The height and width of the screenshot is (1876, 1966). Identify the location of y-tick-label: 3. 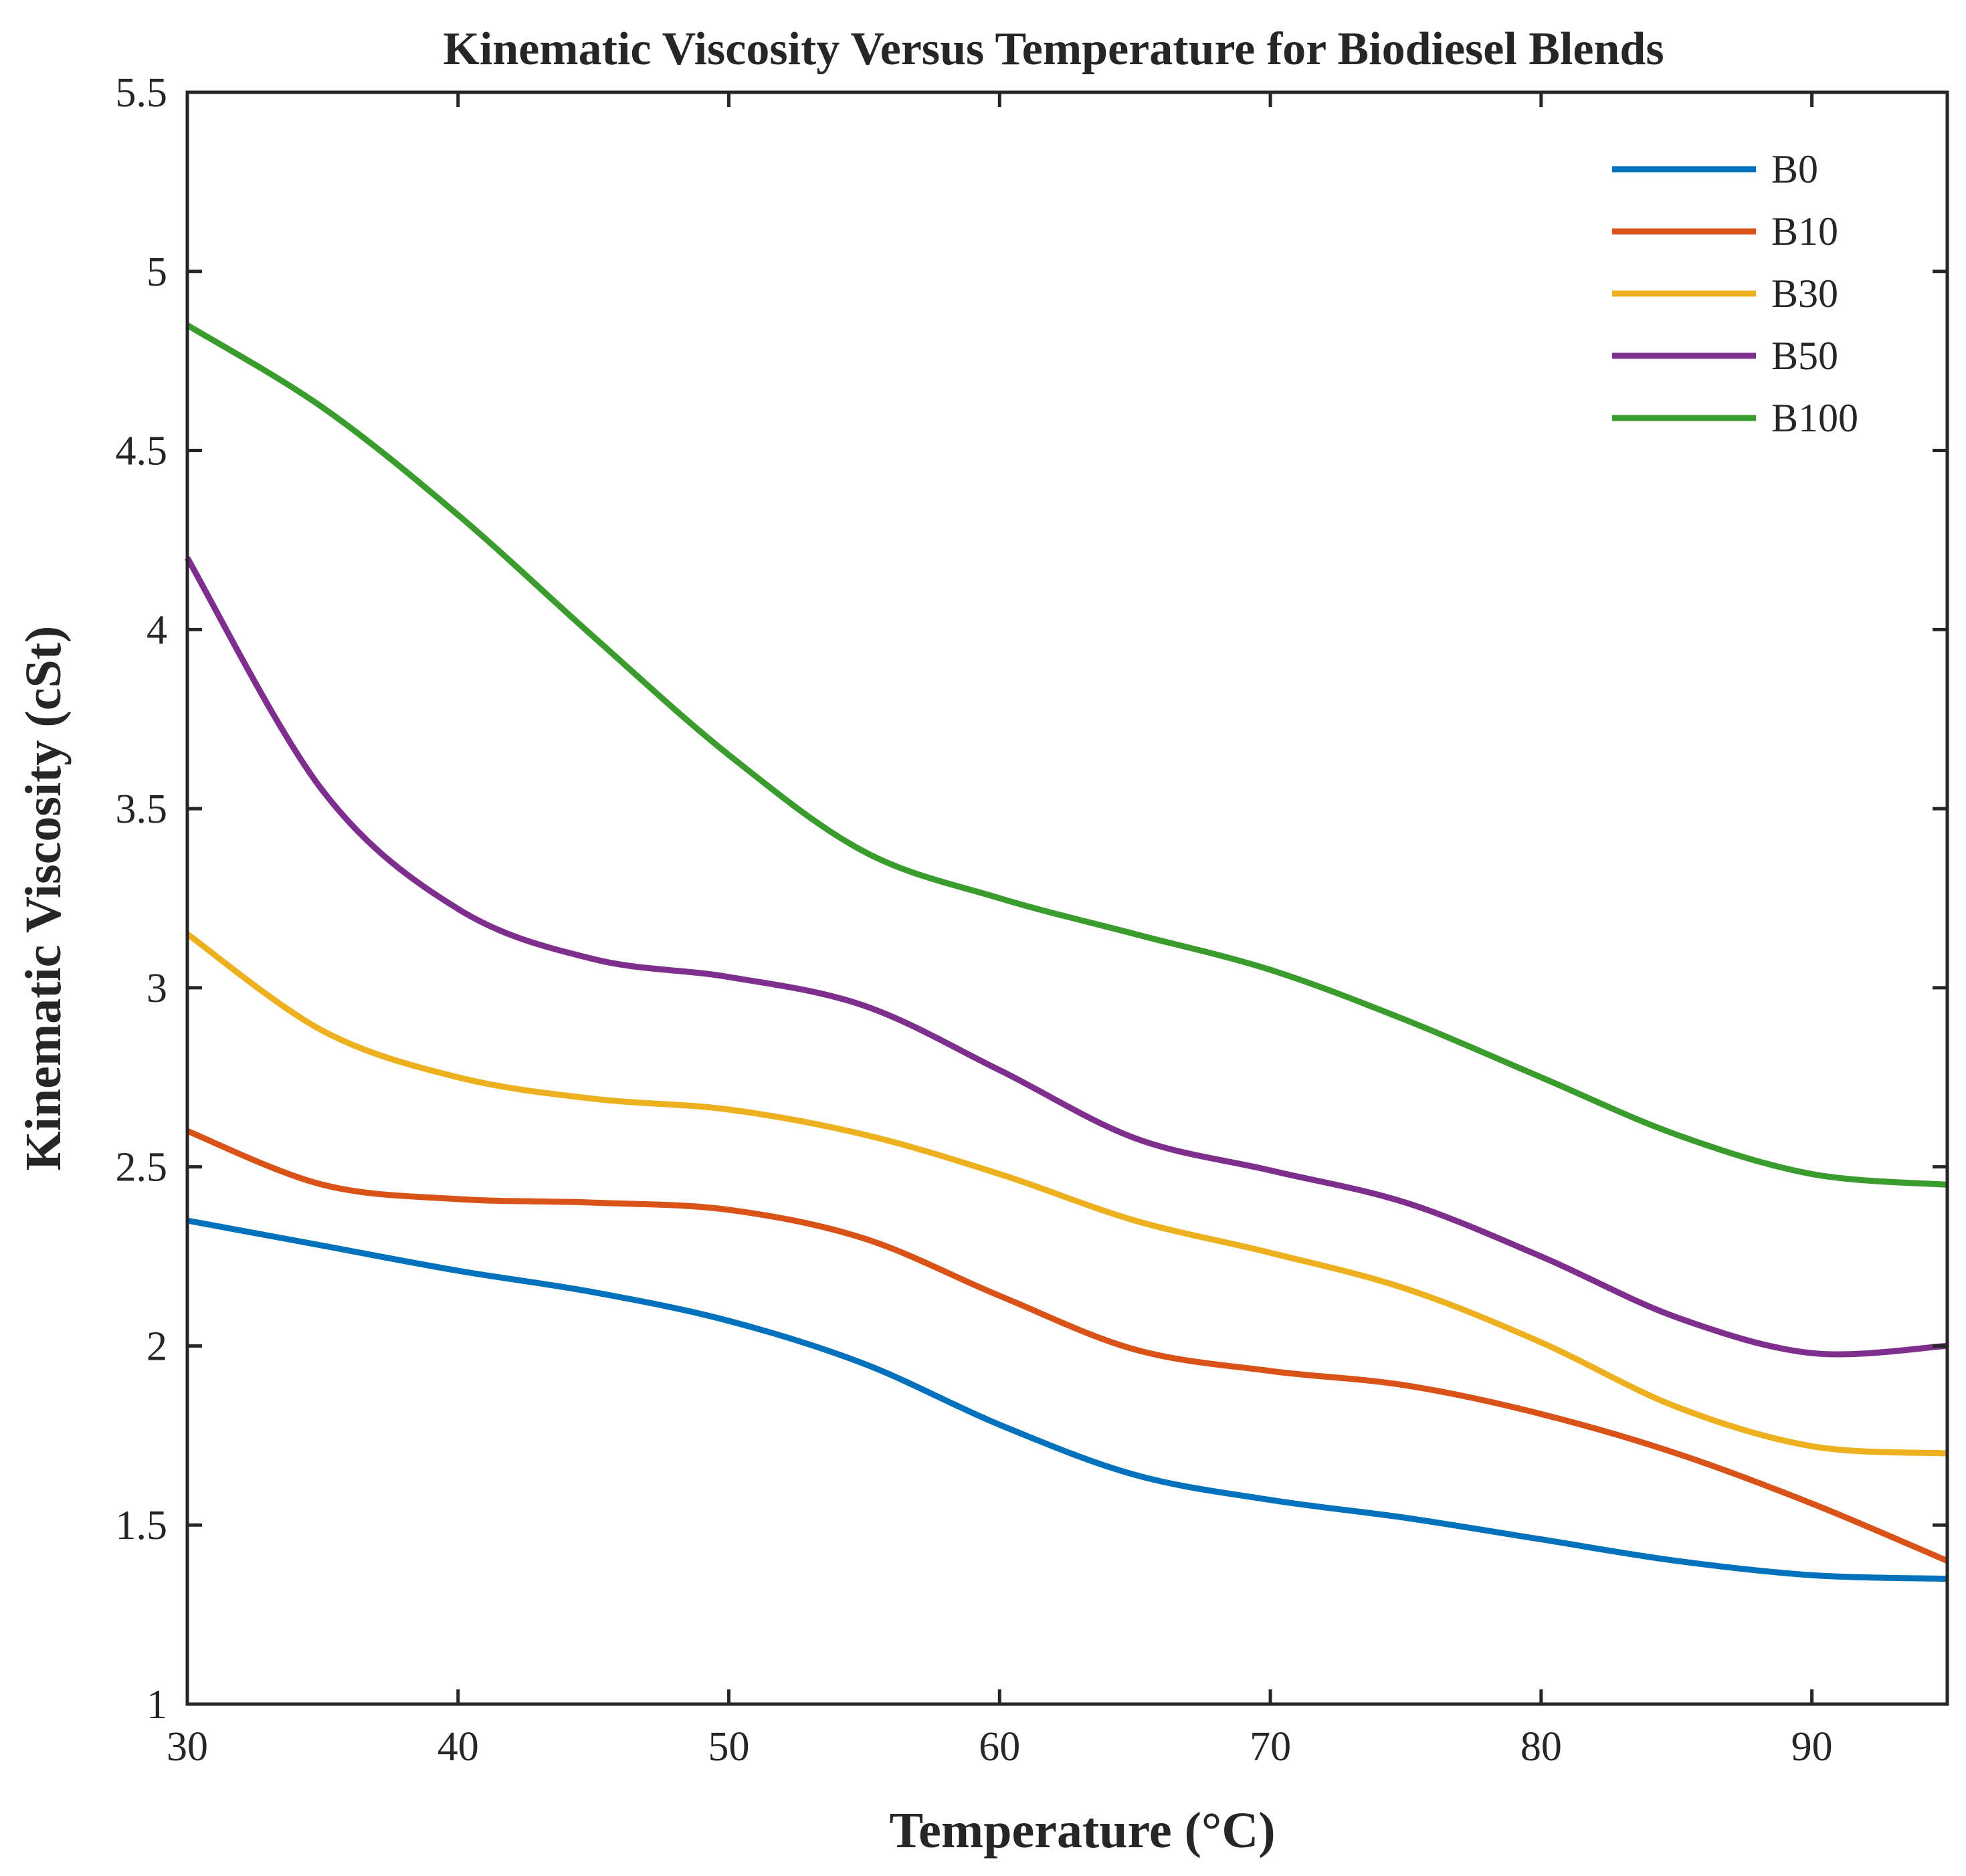
(157, 989).